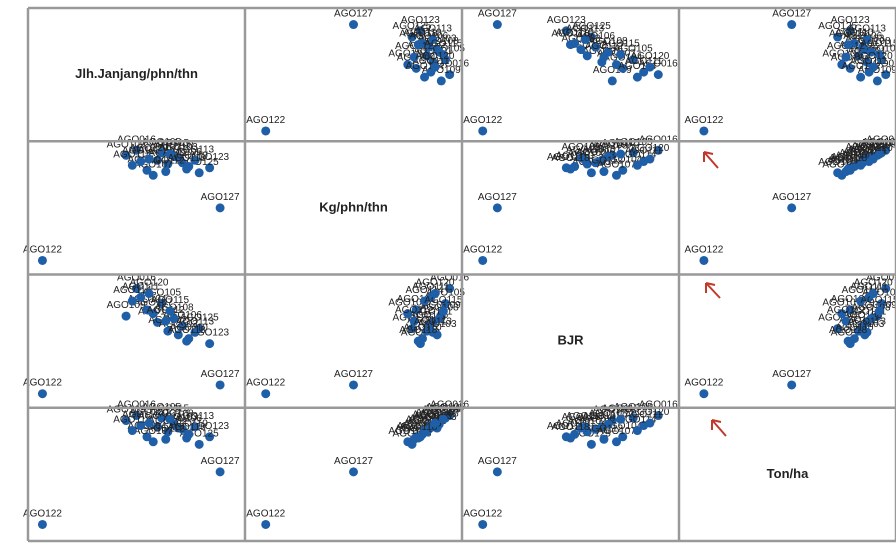  Describe the element at coordinates (788, 473) in the screenshot. I see `diagonal-label: Ton/ha` at that location.